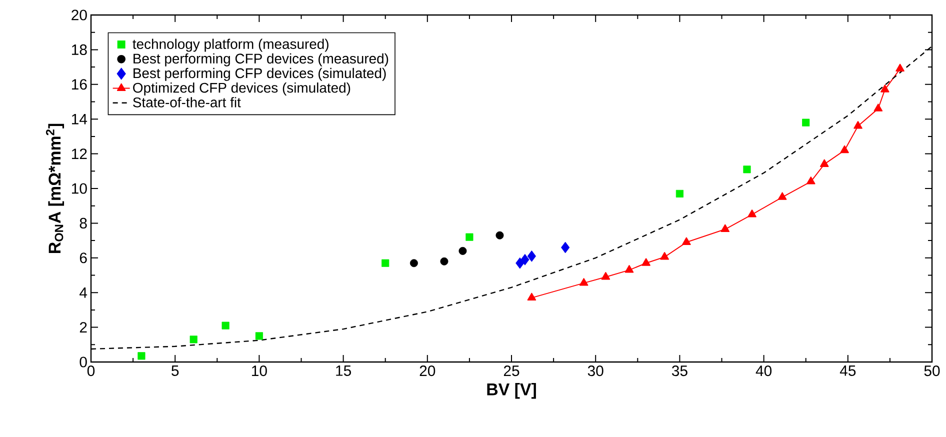 The image size is (946, 437). What do you see at coordinates (932, 371) in the screenshot?
I see `x-tick-label: 50` at bounding box center [932, 371].